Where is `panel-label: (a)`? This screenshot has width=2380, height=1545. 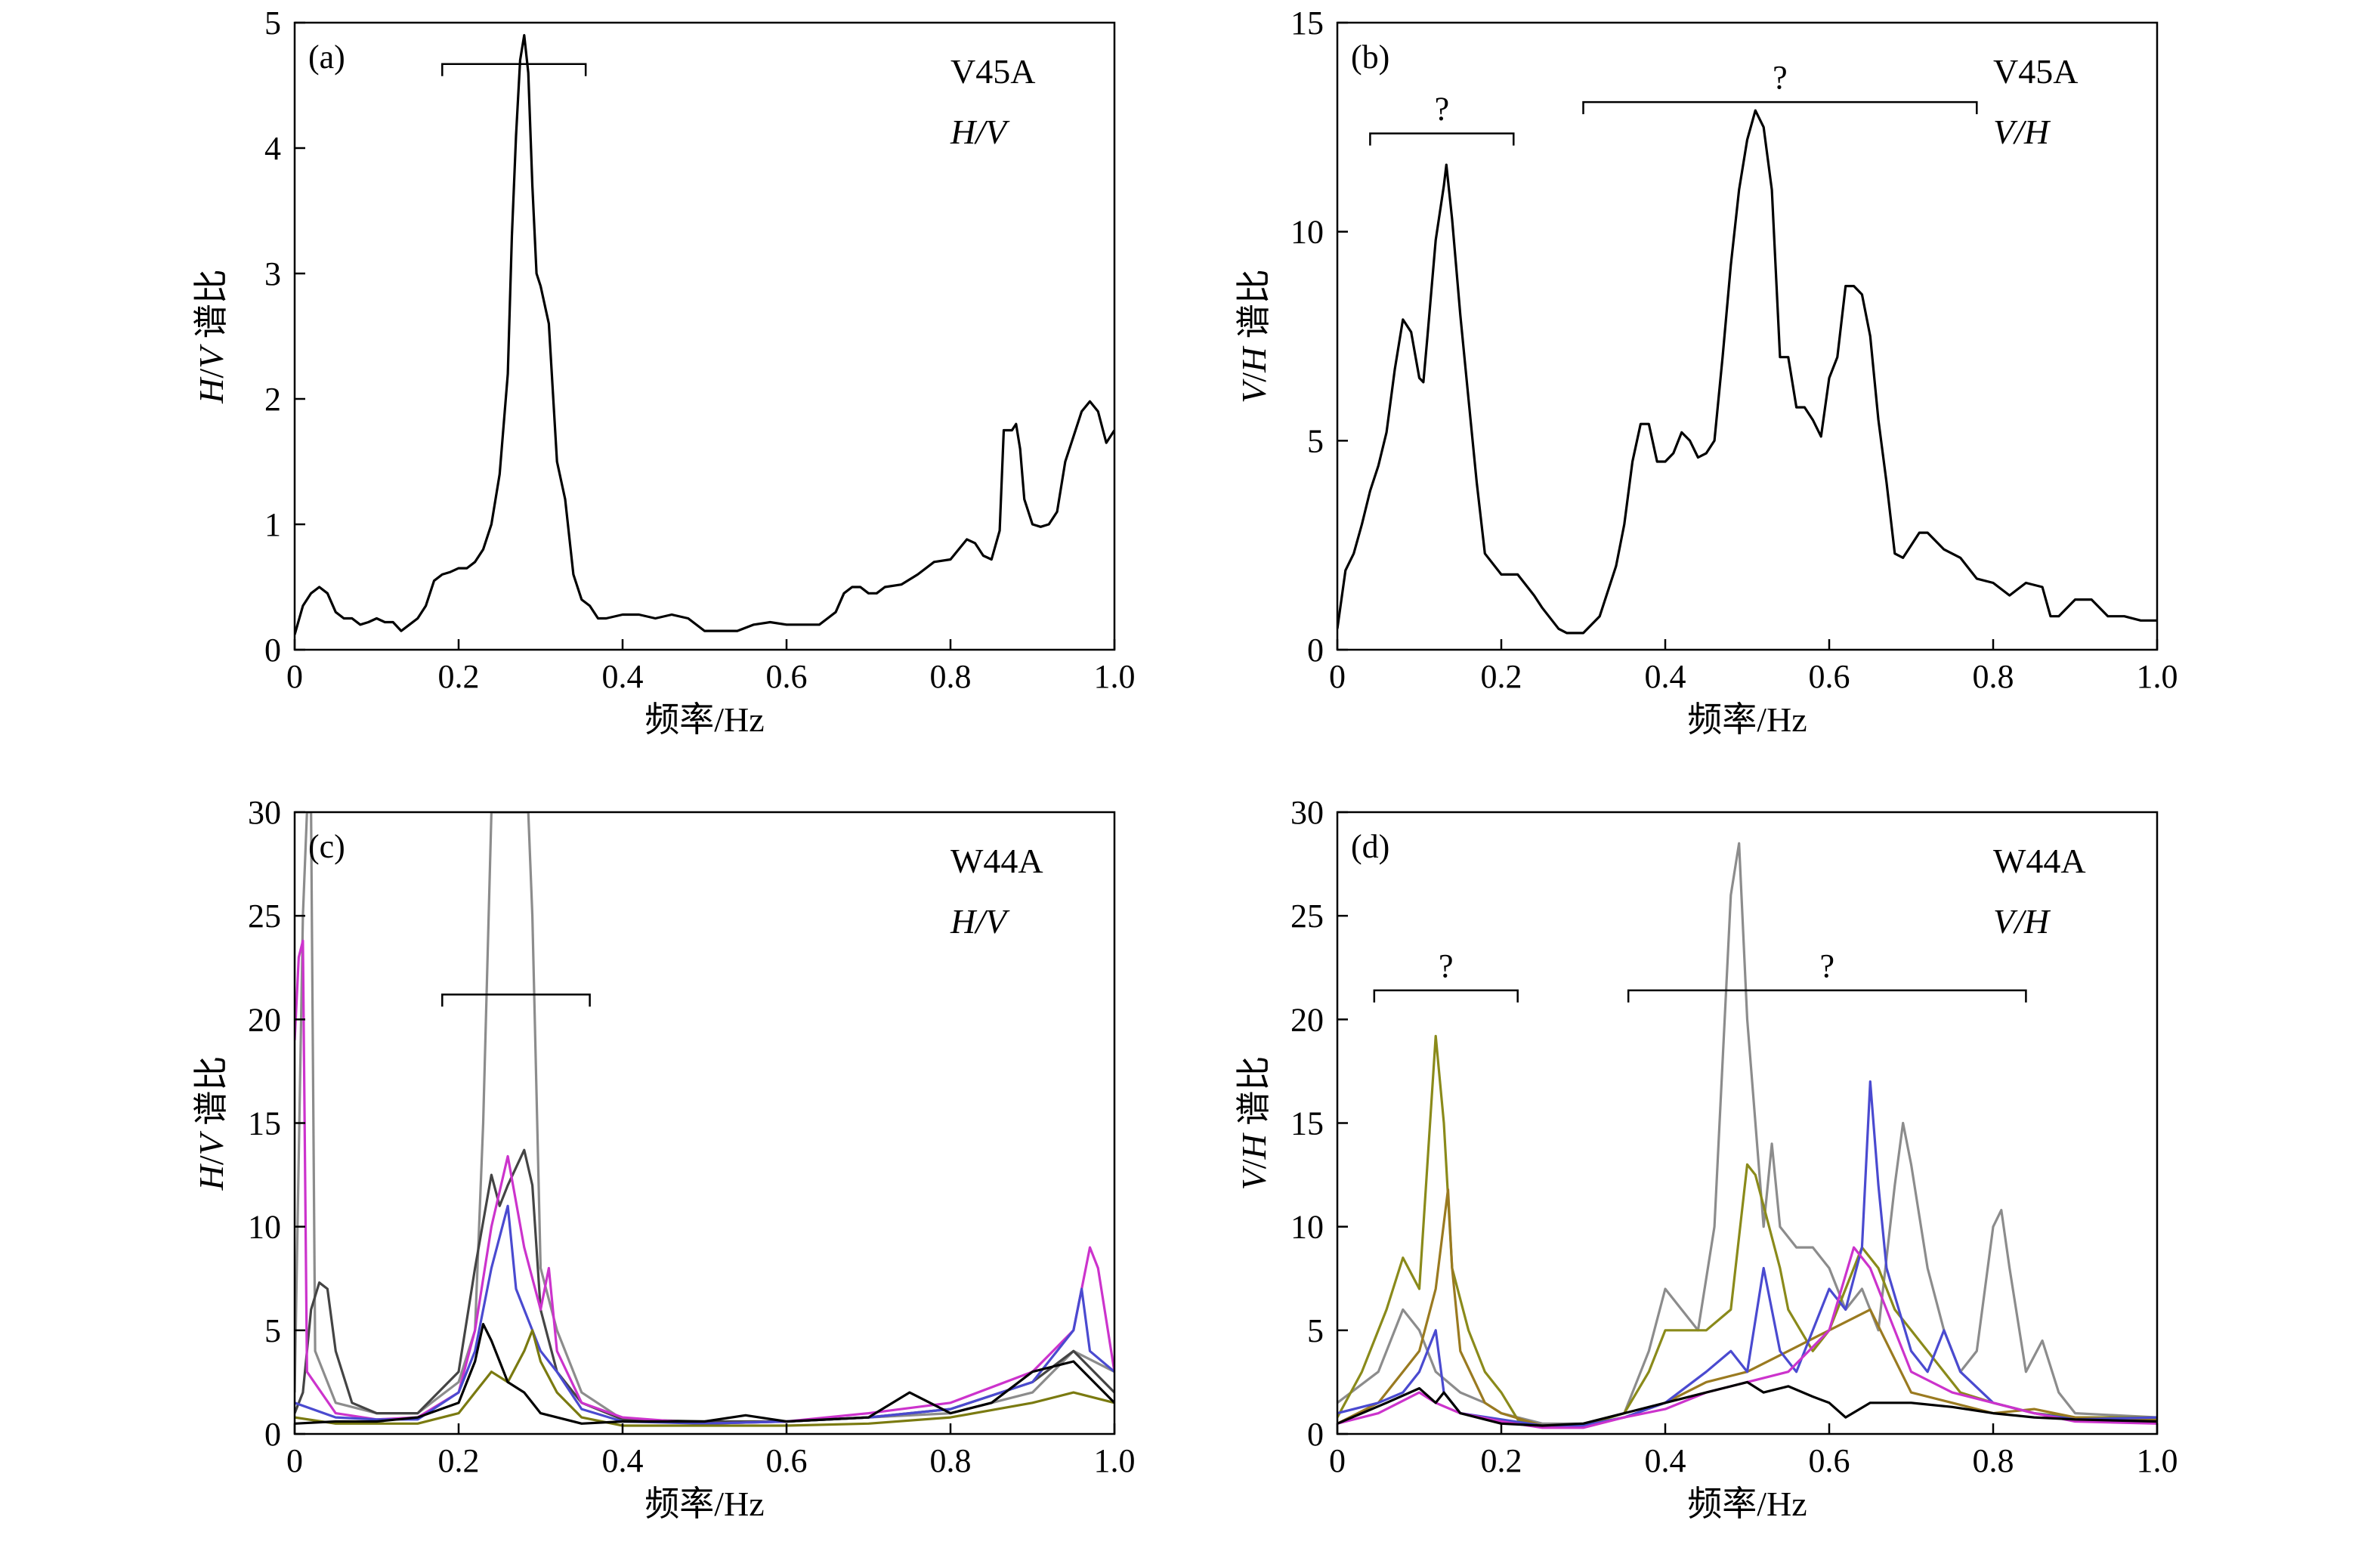
panel-label: (a) is located at coordinates (326, 57).